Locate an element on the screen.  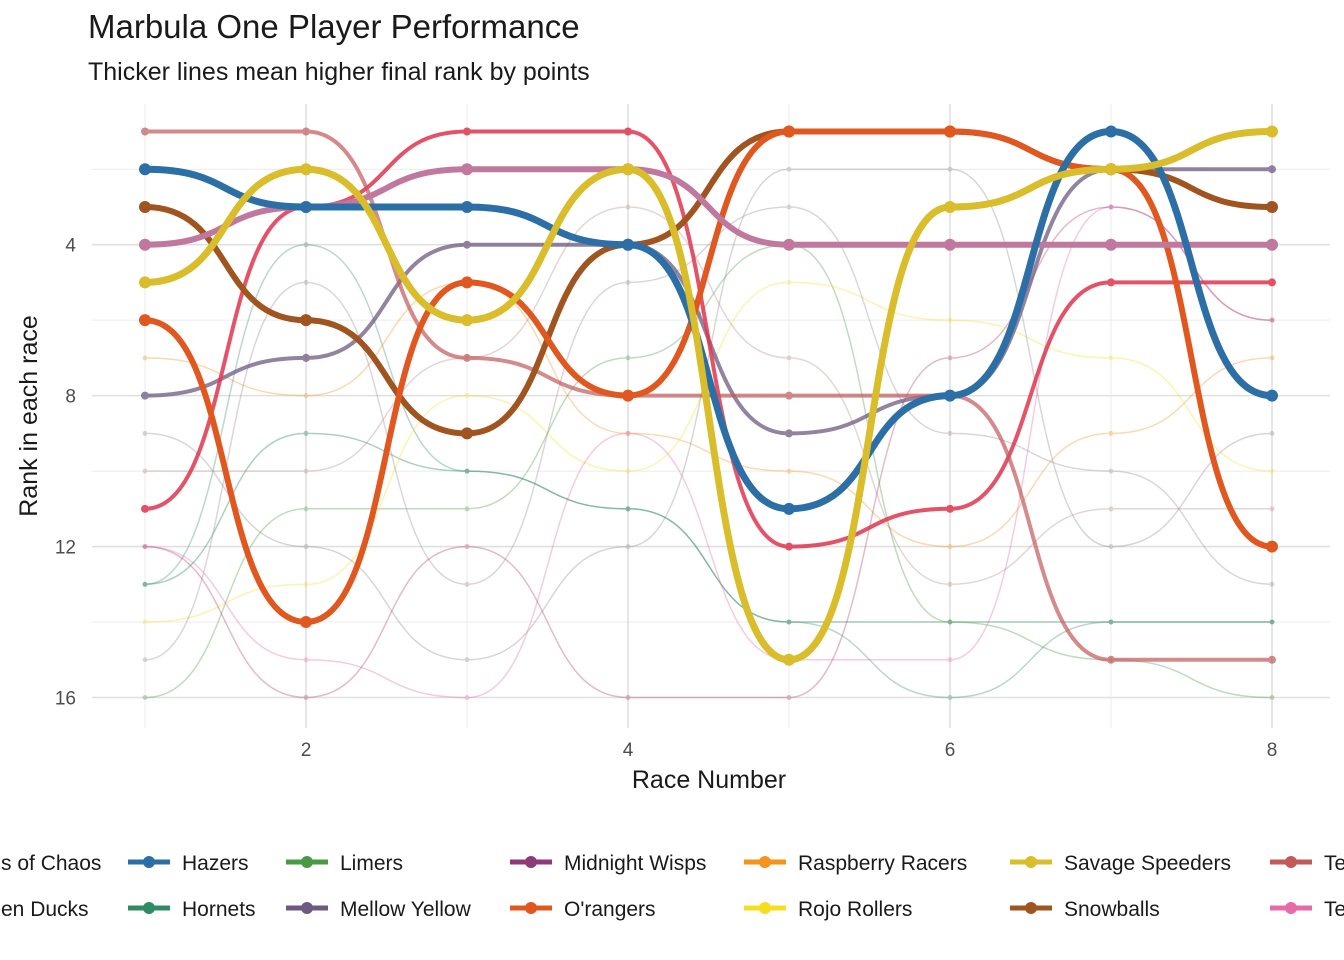
legend-item-raspberry-racers: Raspberry Racers is located at coordinates (855, 863).